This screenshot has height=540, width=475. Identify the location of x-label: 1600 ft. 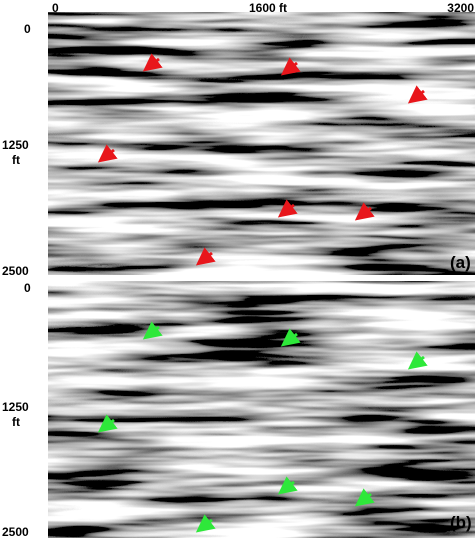
(268, 8).